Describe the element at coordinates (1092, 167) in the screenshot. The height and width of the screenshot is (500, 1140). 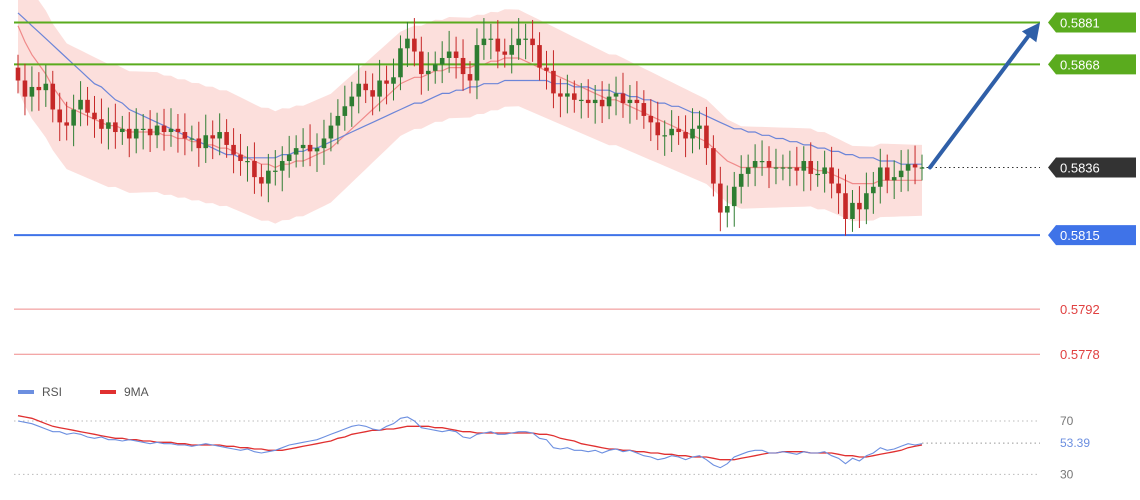
I see `level-tag-current` at that location.